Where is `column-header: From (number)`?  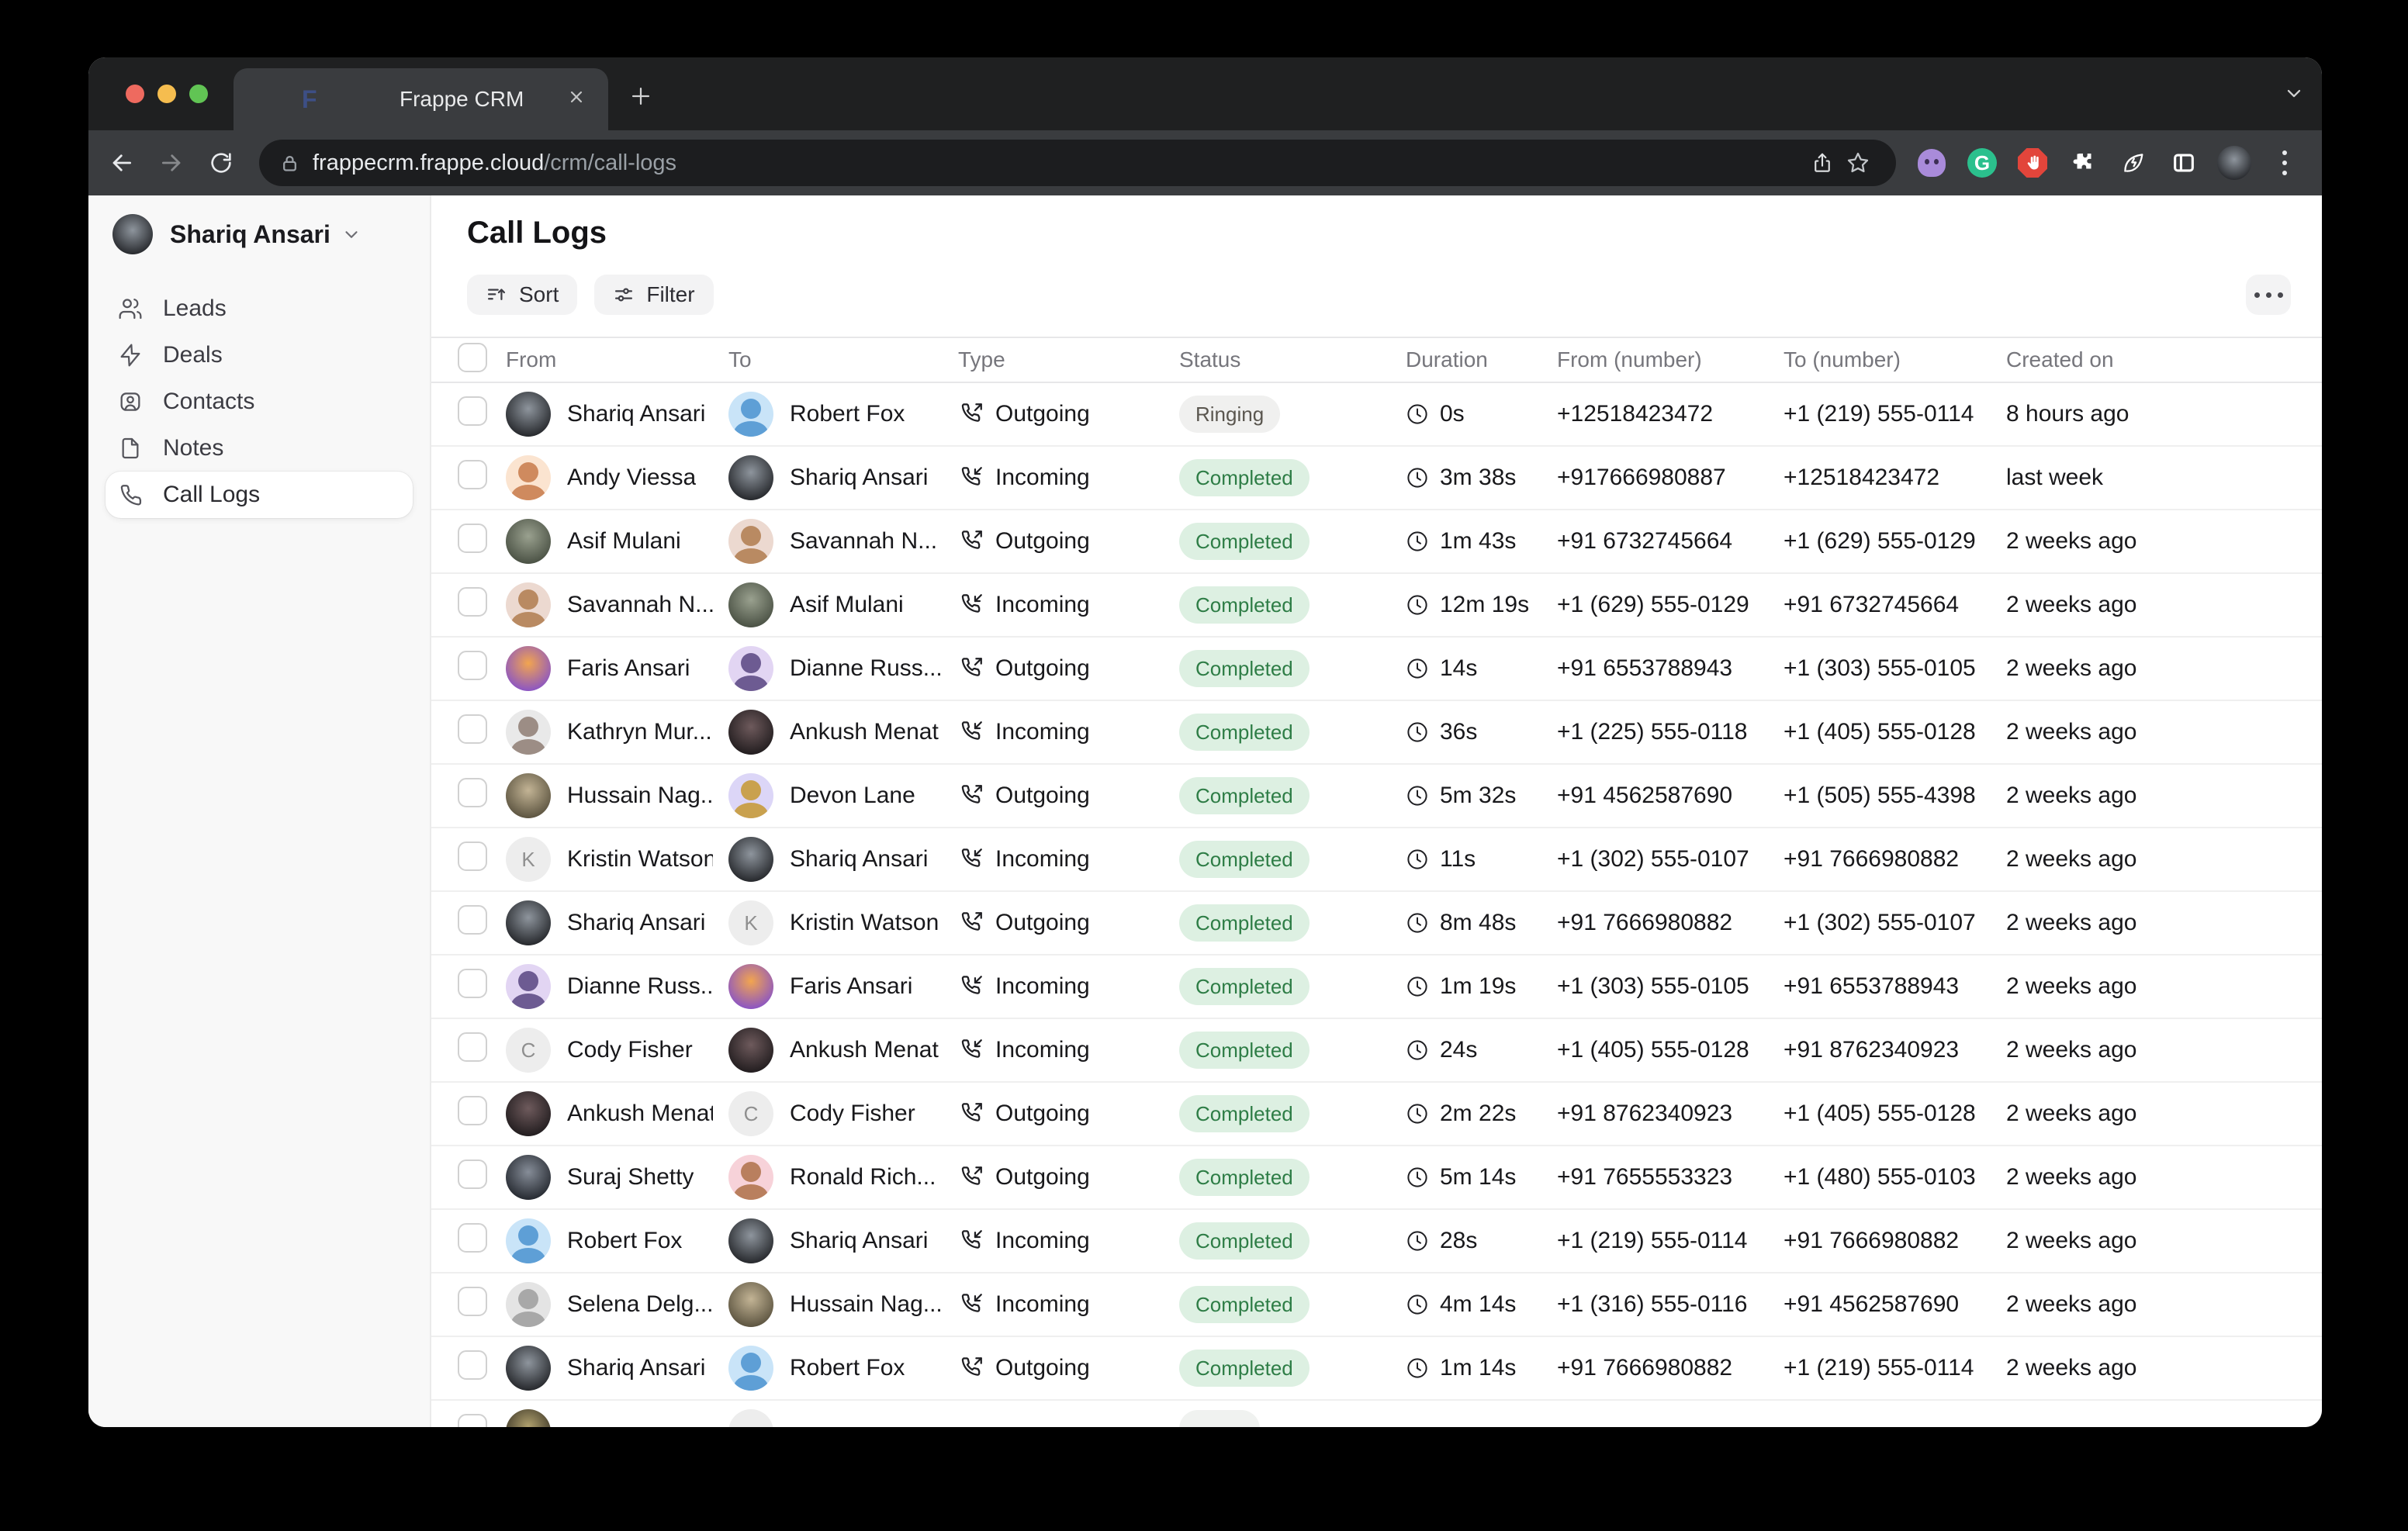
column-header: From (number) is located at coordinates (1629, 359).